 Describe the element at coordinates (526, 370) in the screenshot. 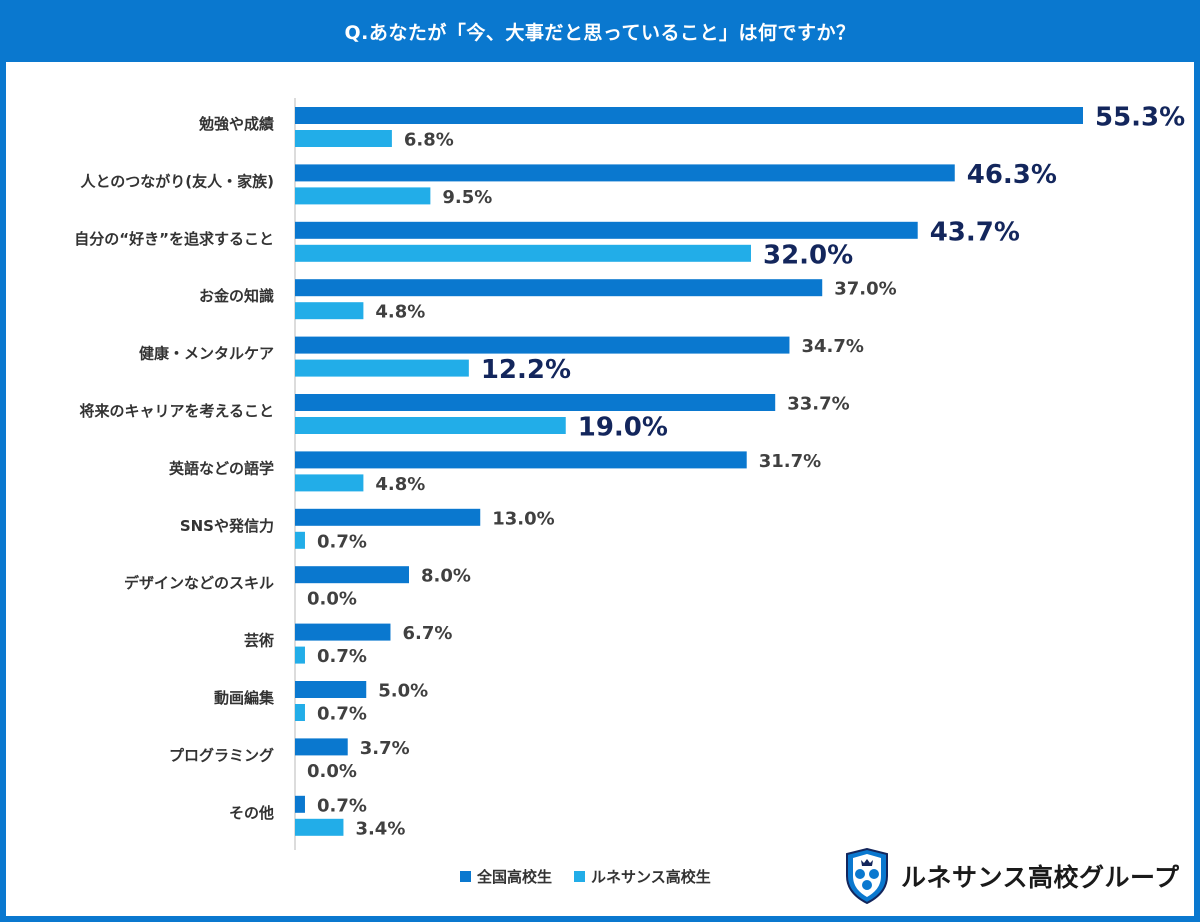

I see `data-label-renaissance: 12.2%` at that location.